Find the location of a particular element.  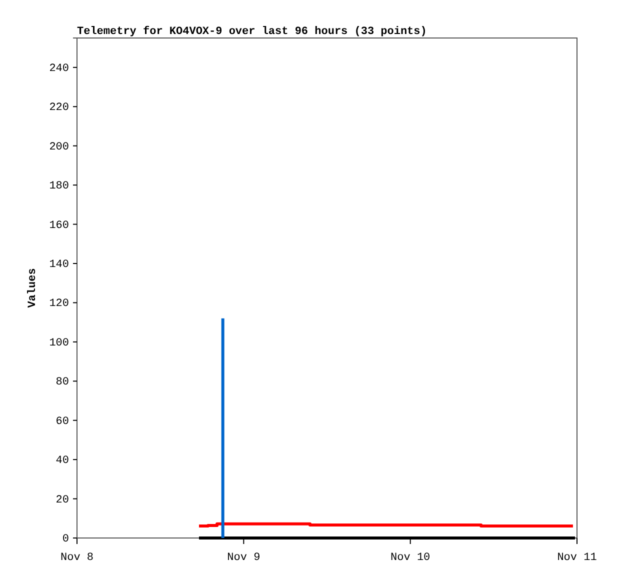

y-tick-label: 20 is located at coordinates (62, 500).